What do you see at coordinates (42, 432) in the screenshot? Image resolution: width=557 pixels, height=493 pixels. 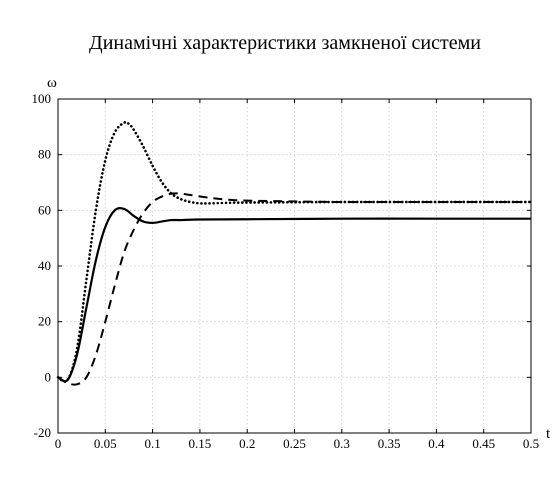 I see `y-tick-label: -20` at bounding box center [42, 432].